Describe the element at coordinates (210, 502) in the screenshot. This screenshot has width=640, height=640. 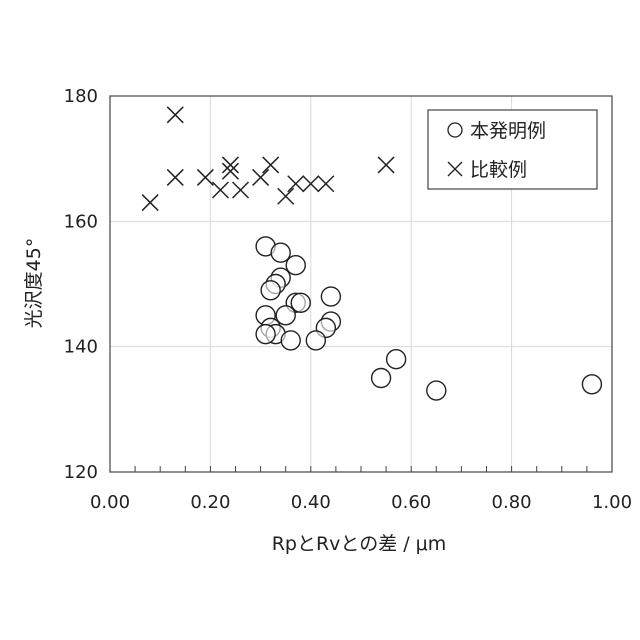
I see `x-tick-label: 0.20` at that location.